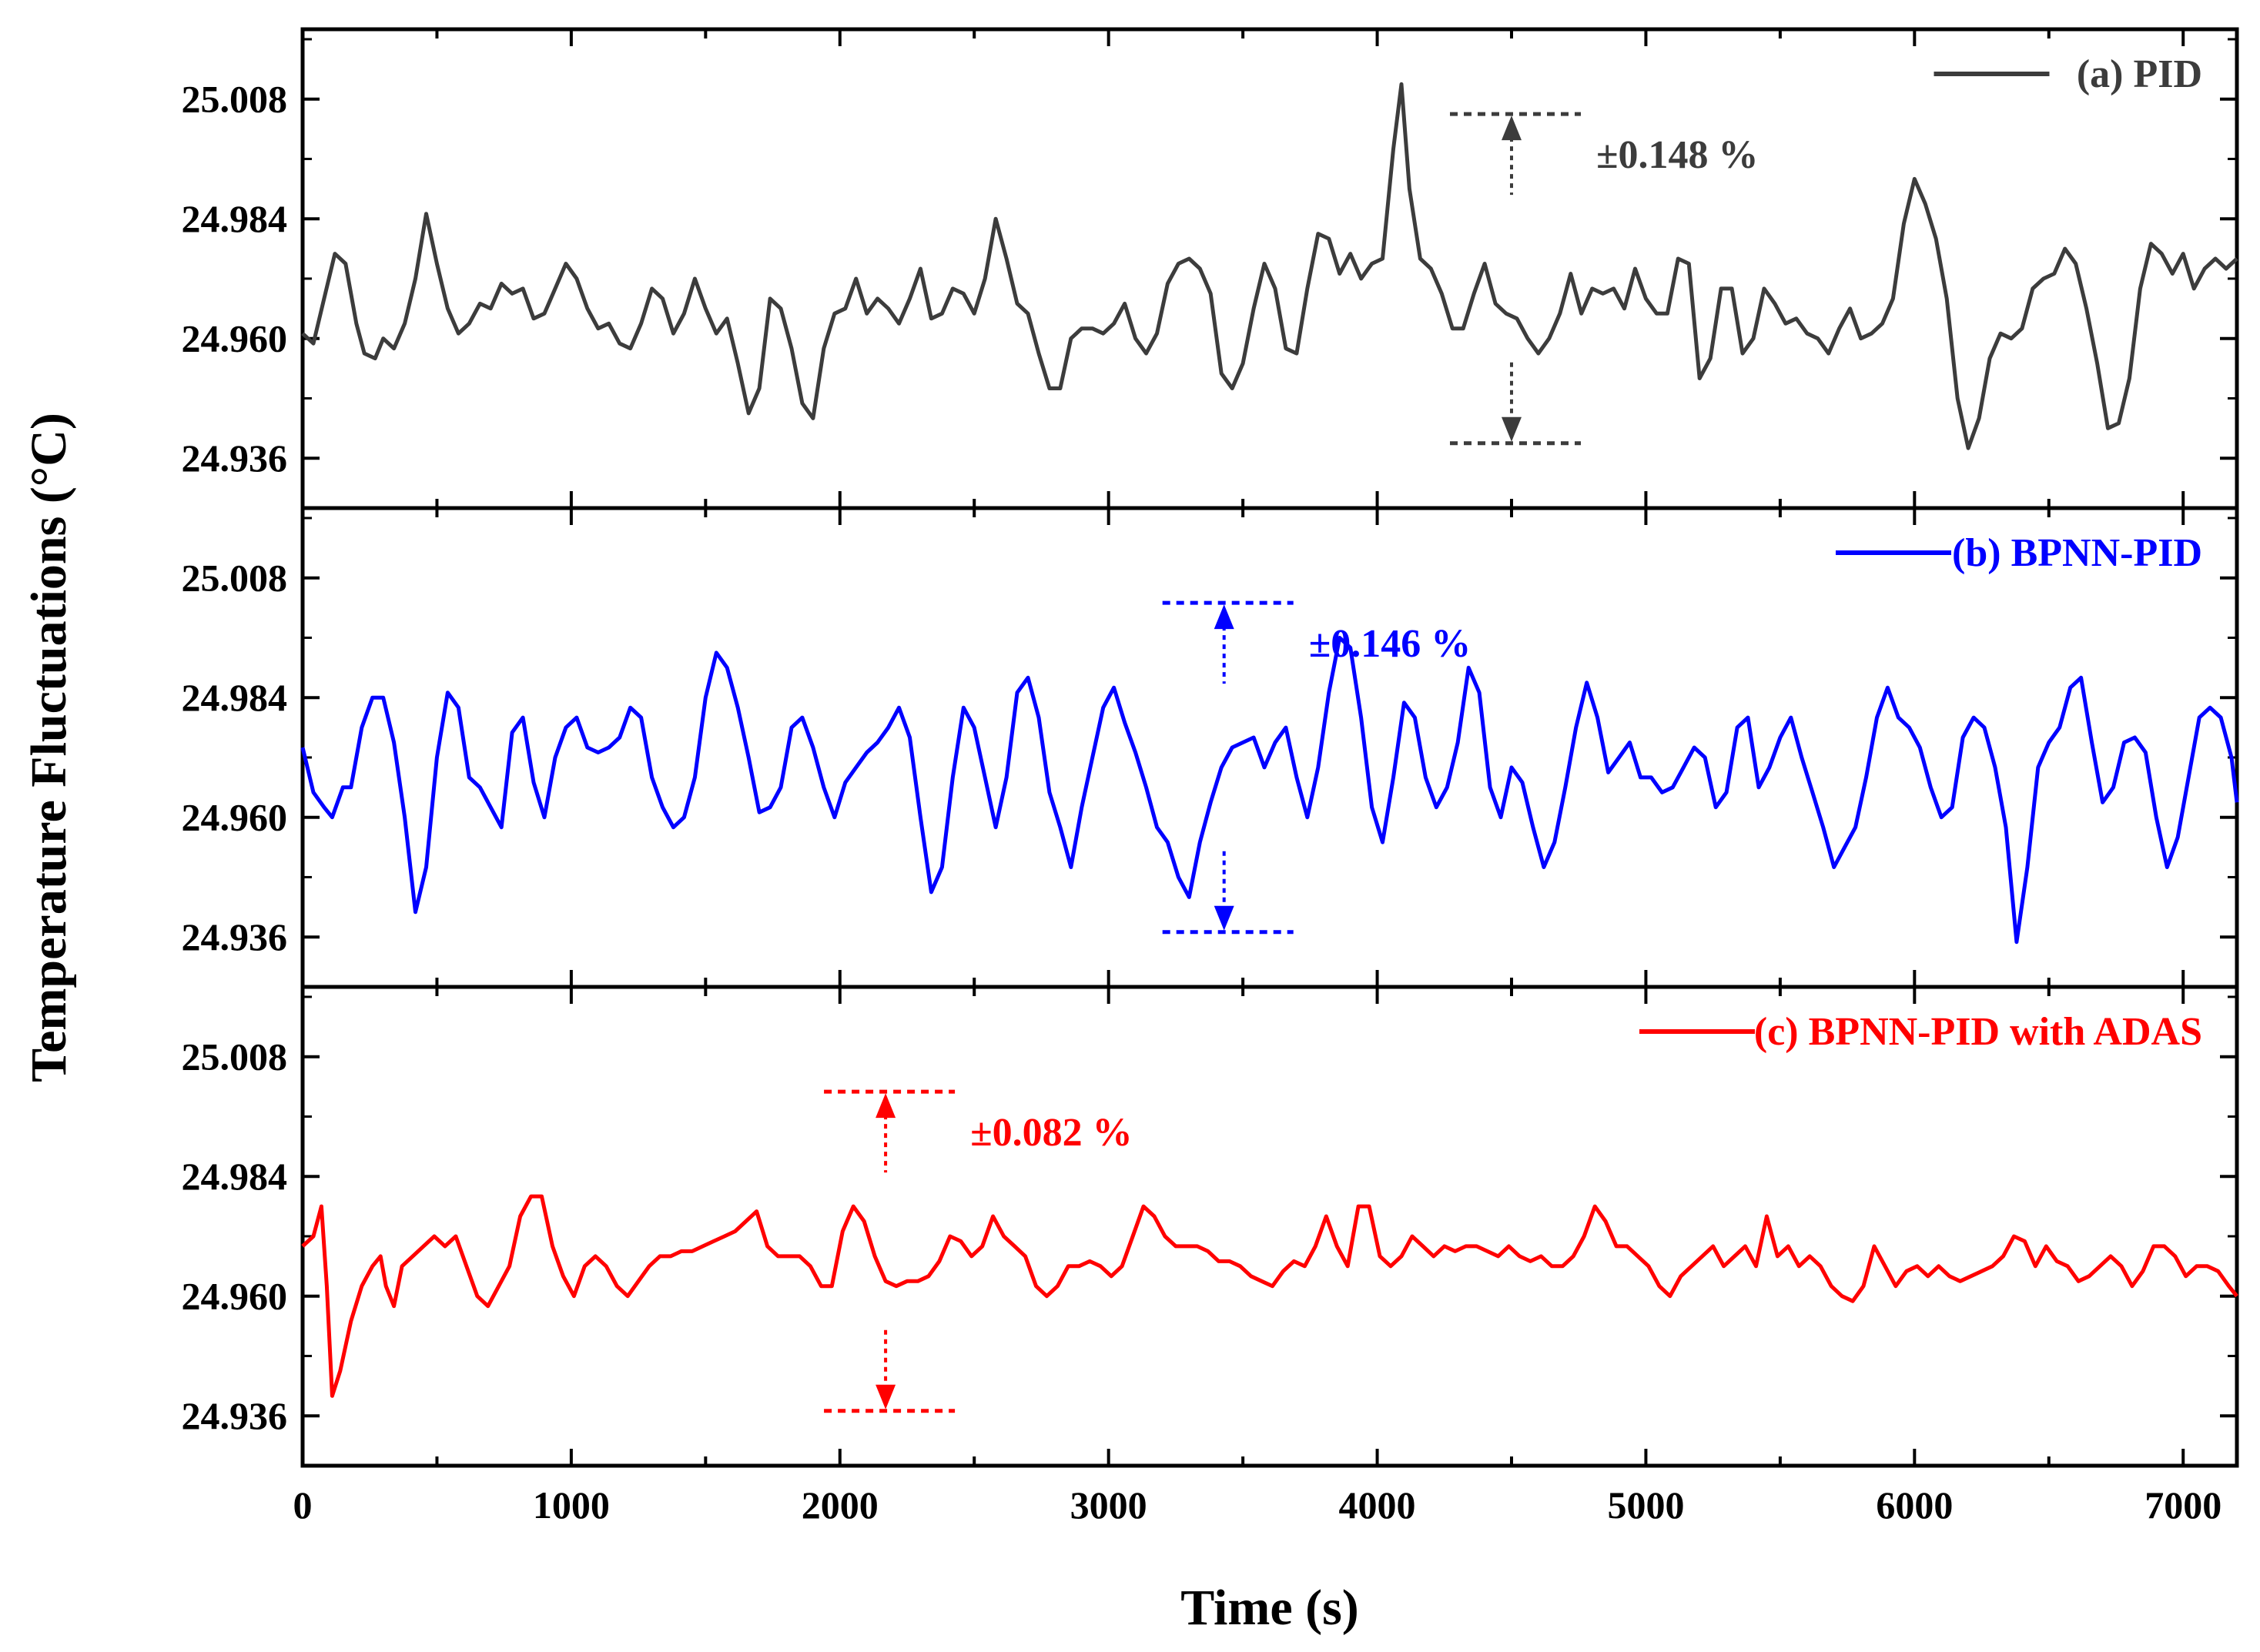  What do you see at coordinates (1269, 1608) in the screenshot?
I see `x-axis-title: Time (s)` at bounding box center [1269, 1608].